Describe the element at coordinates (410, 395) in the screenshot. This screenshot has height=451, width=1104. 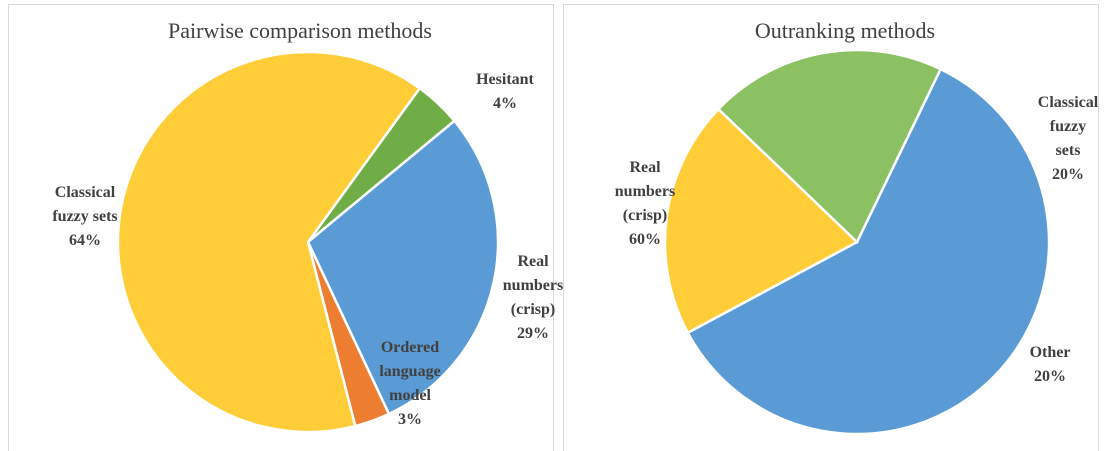
I see `label-line: model` at that location.